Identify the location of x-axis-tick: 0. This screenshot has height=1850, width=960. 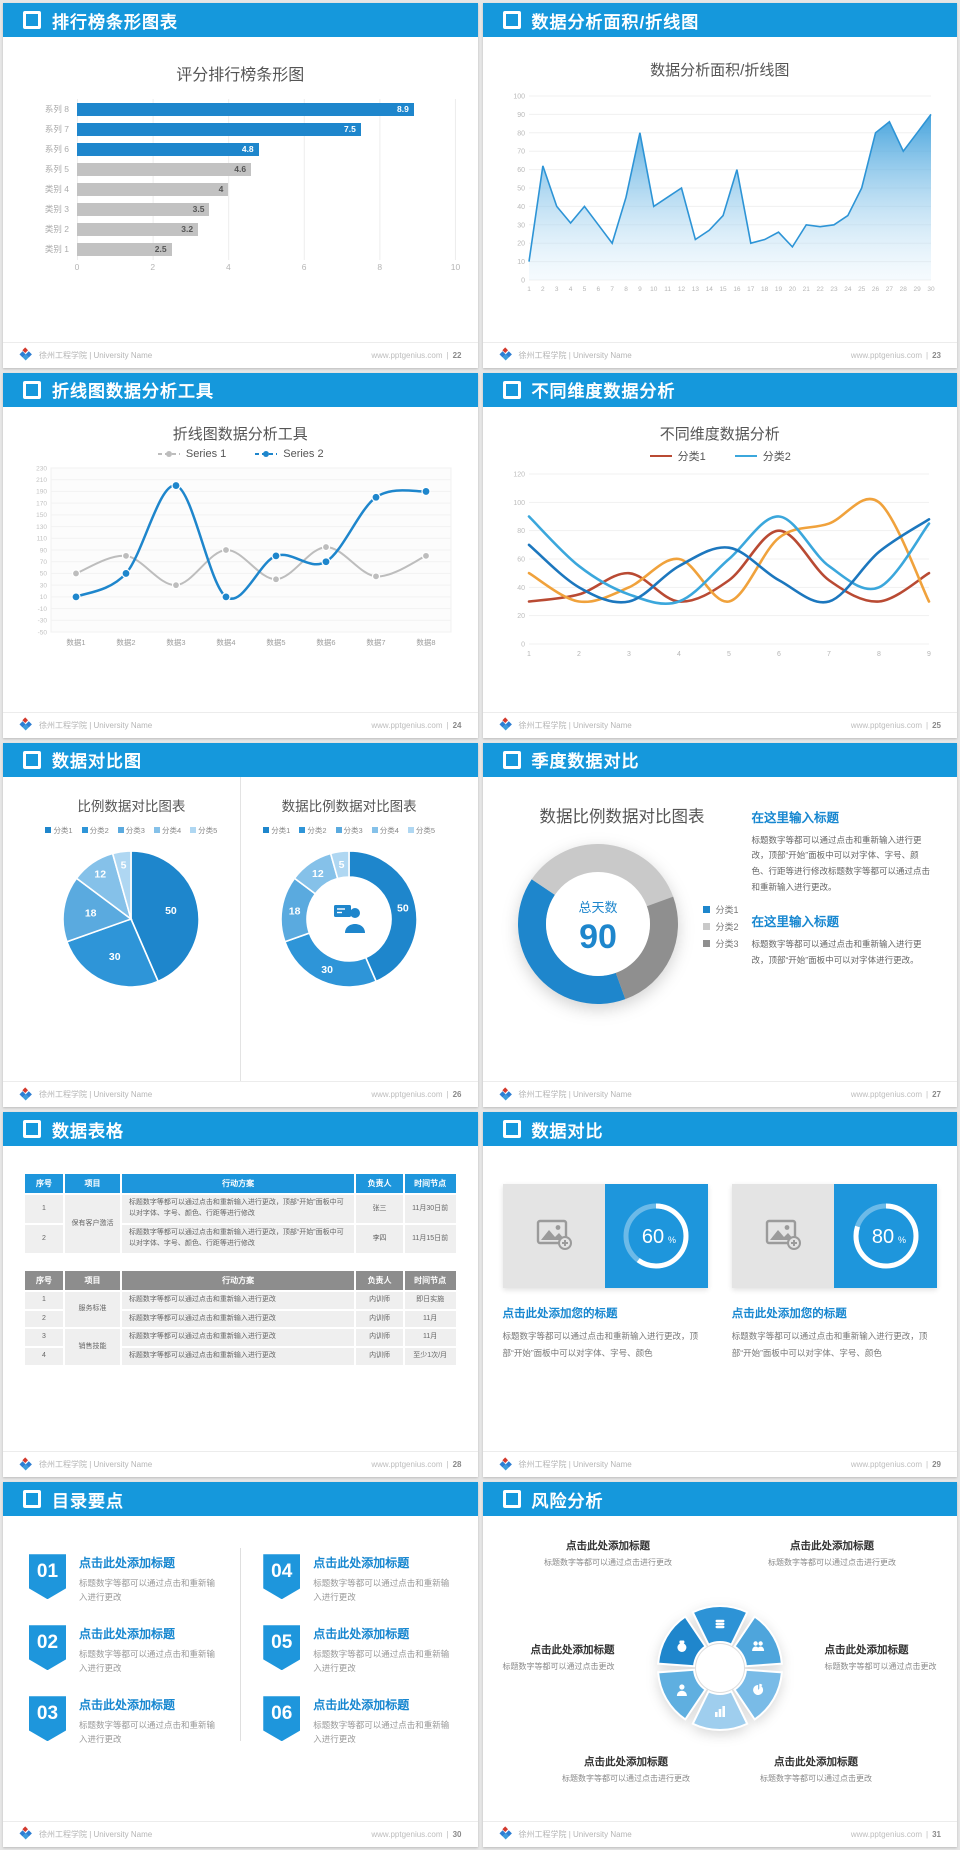
(77, 267).